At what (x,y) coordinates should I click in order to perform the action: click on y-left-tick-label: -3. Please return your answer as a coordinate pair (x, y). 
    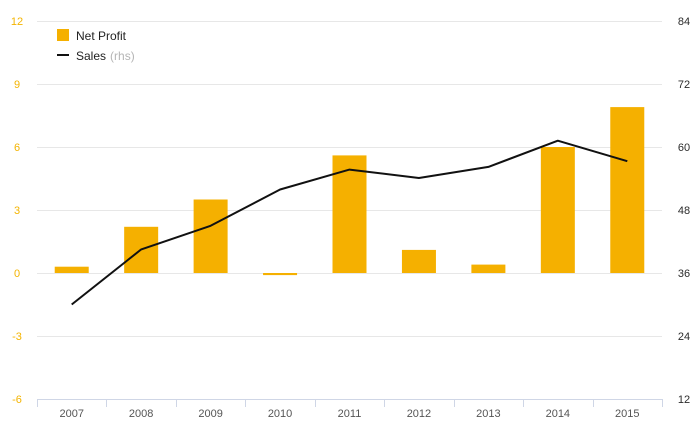
    Looking at the image, I should click on (17, 337).